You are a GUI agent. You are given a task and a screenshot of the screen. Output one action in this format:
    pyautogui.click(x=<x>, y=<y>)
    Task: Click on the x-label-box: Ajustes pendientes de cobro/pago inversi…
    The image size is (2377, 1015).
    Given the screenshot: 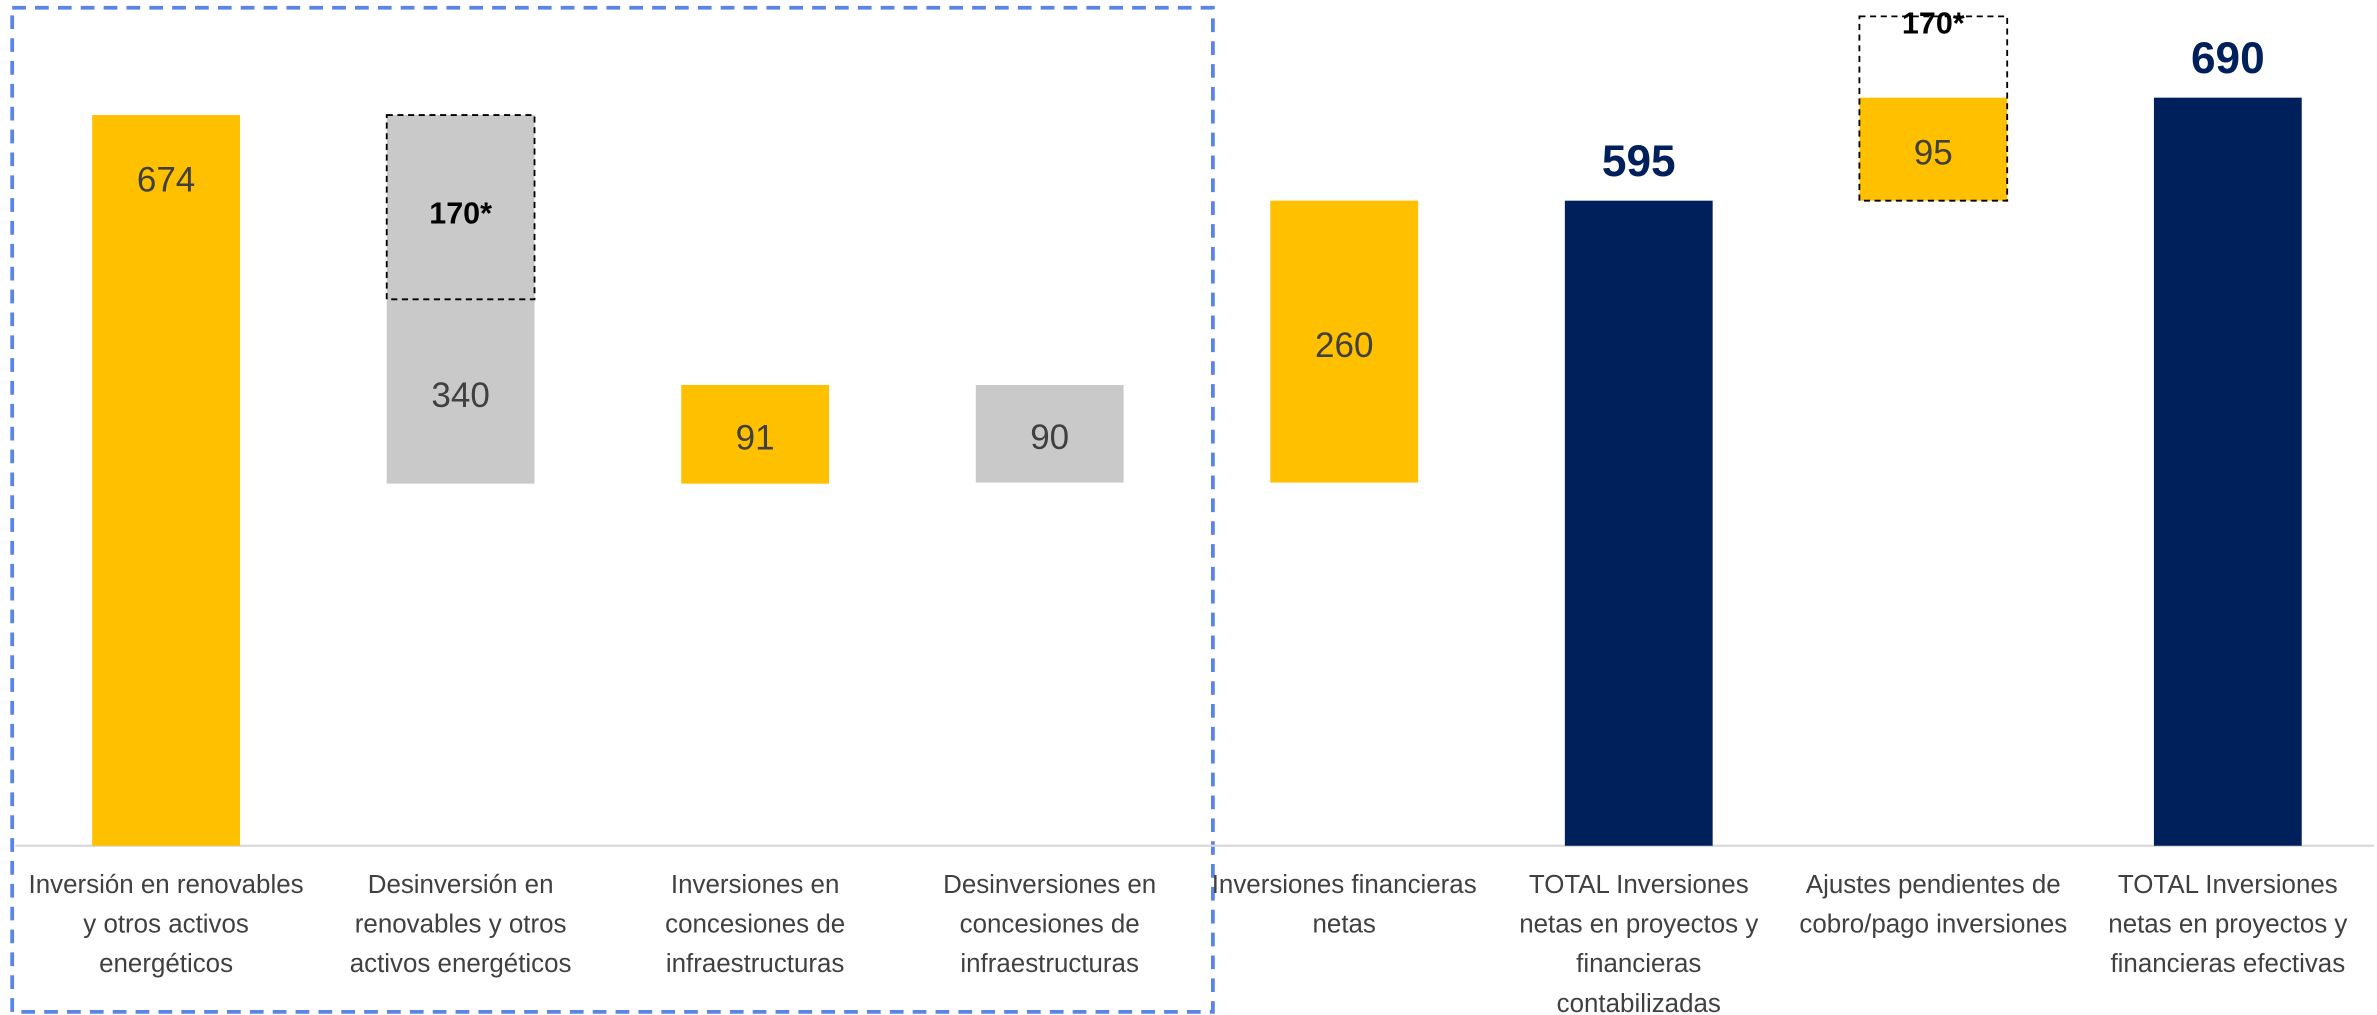 What is the action you would take?
    pyautogui.click(x=1933, y=904)
    